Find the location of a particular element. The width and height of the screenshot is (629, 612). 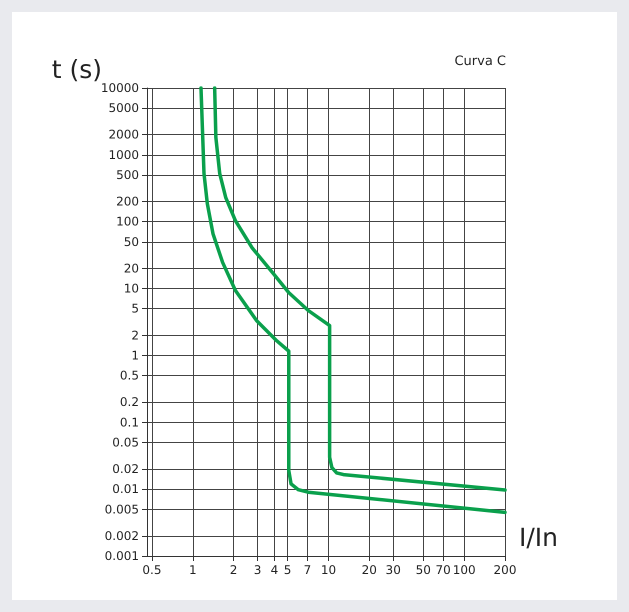

y-tick-label: 0.2 is located at coordinates (129, 402).